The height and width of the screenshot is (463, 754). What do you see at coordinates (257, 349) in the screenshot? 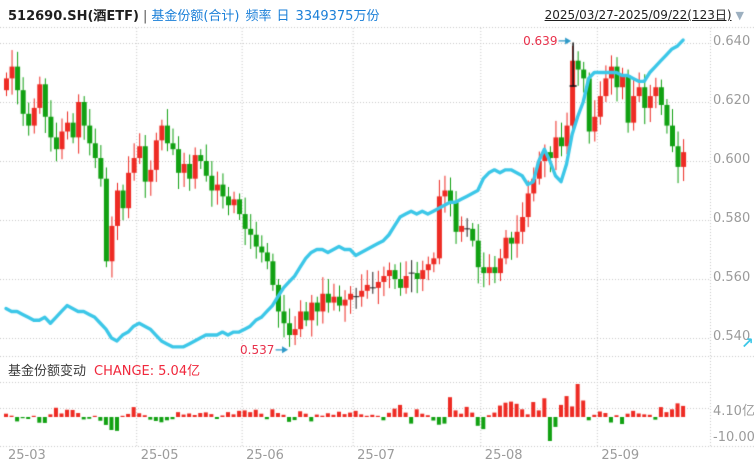
I see `price-annotation-low: 0.537` at bounding box center [257, 349].